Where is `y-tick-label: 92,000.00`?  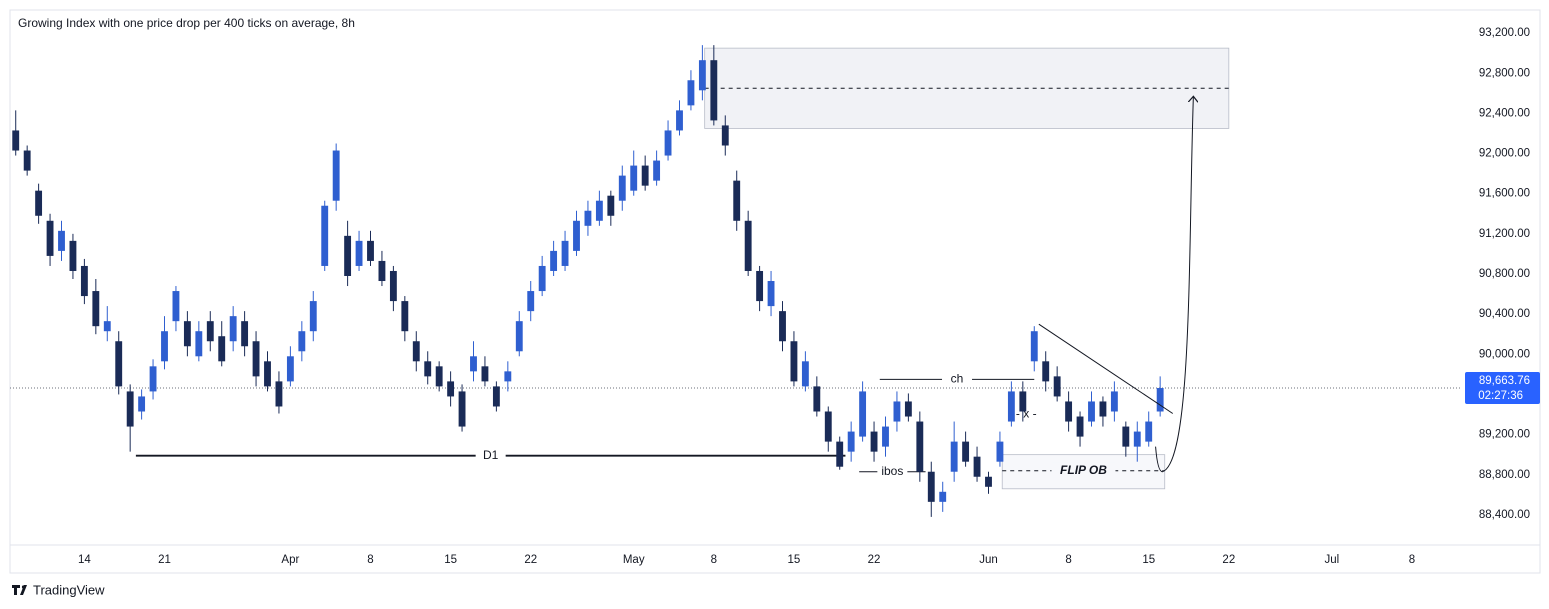 y-tick-label: 92,000.00 is located at coordinates (1504, 154).